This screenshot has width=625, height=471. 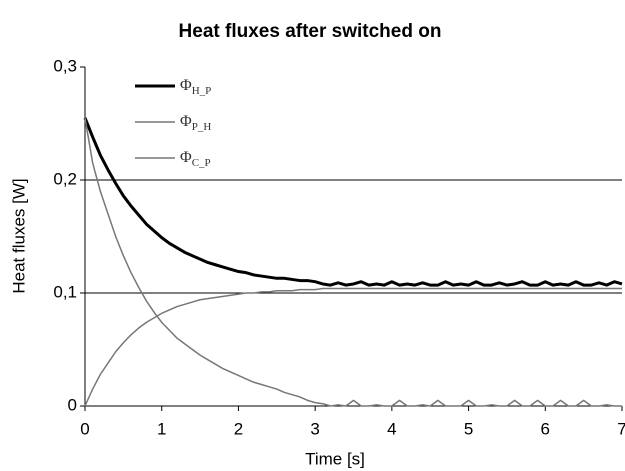 I want to click on x-tick-label: 0, so click(x=84, y=428).